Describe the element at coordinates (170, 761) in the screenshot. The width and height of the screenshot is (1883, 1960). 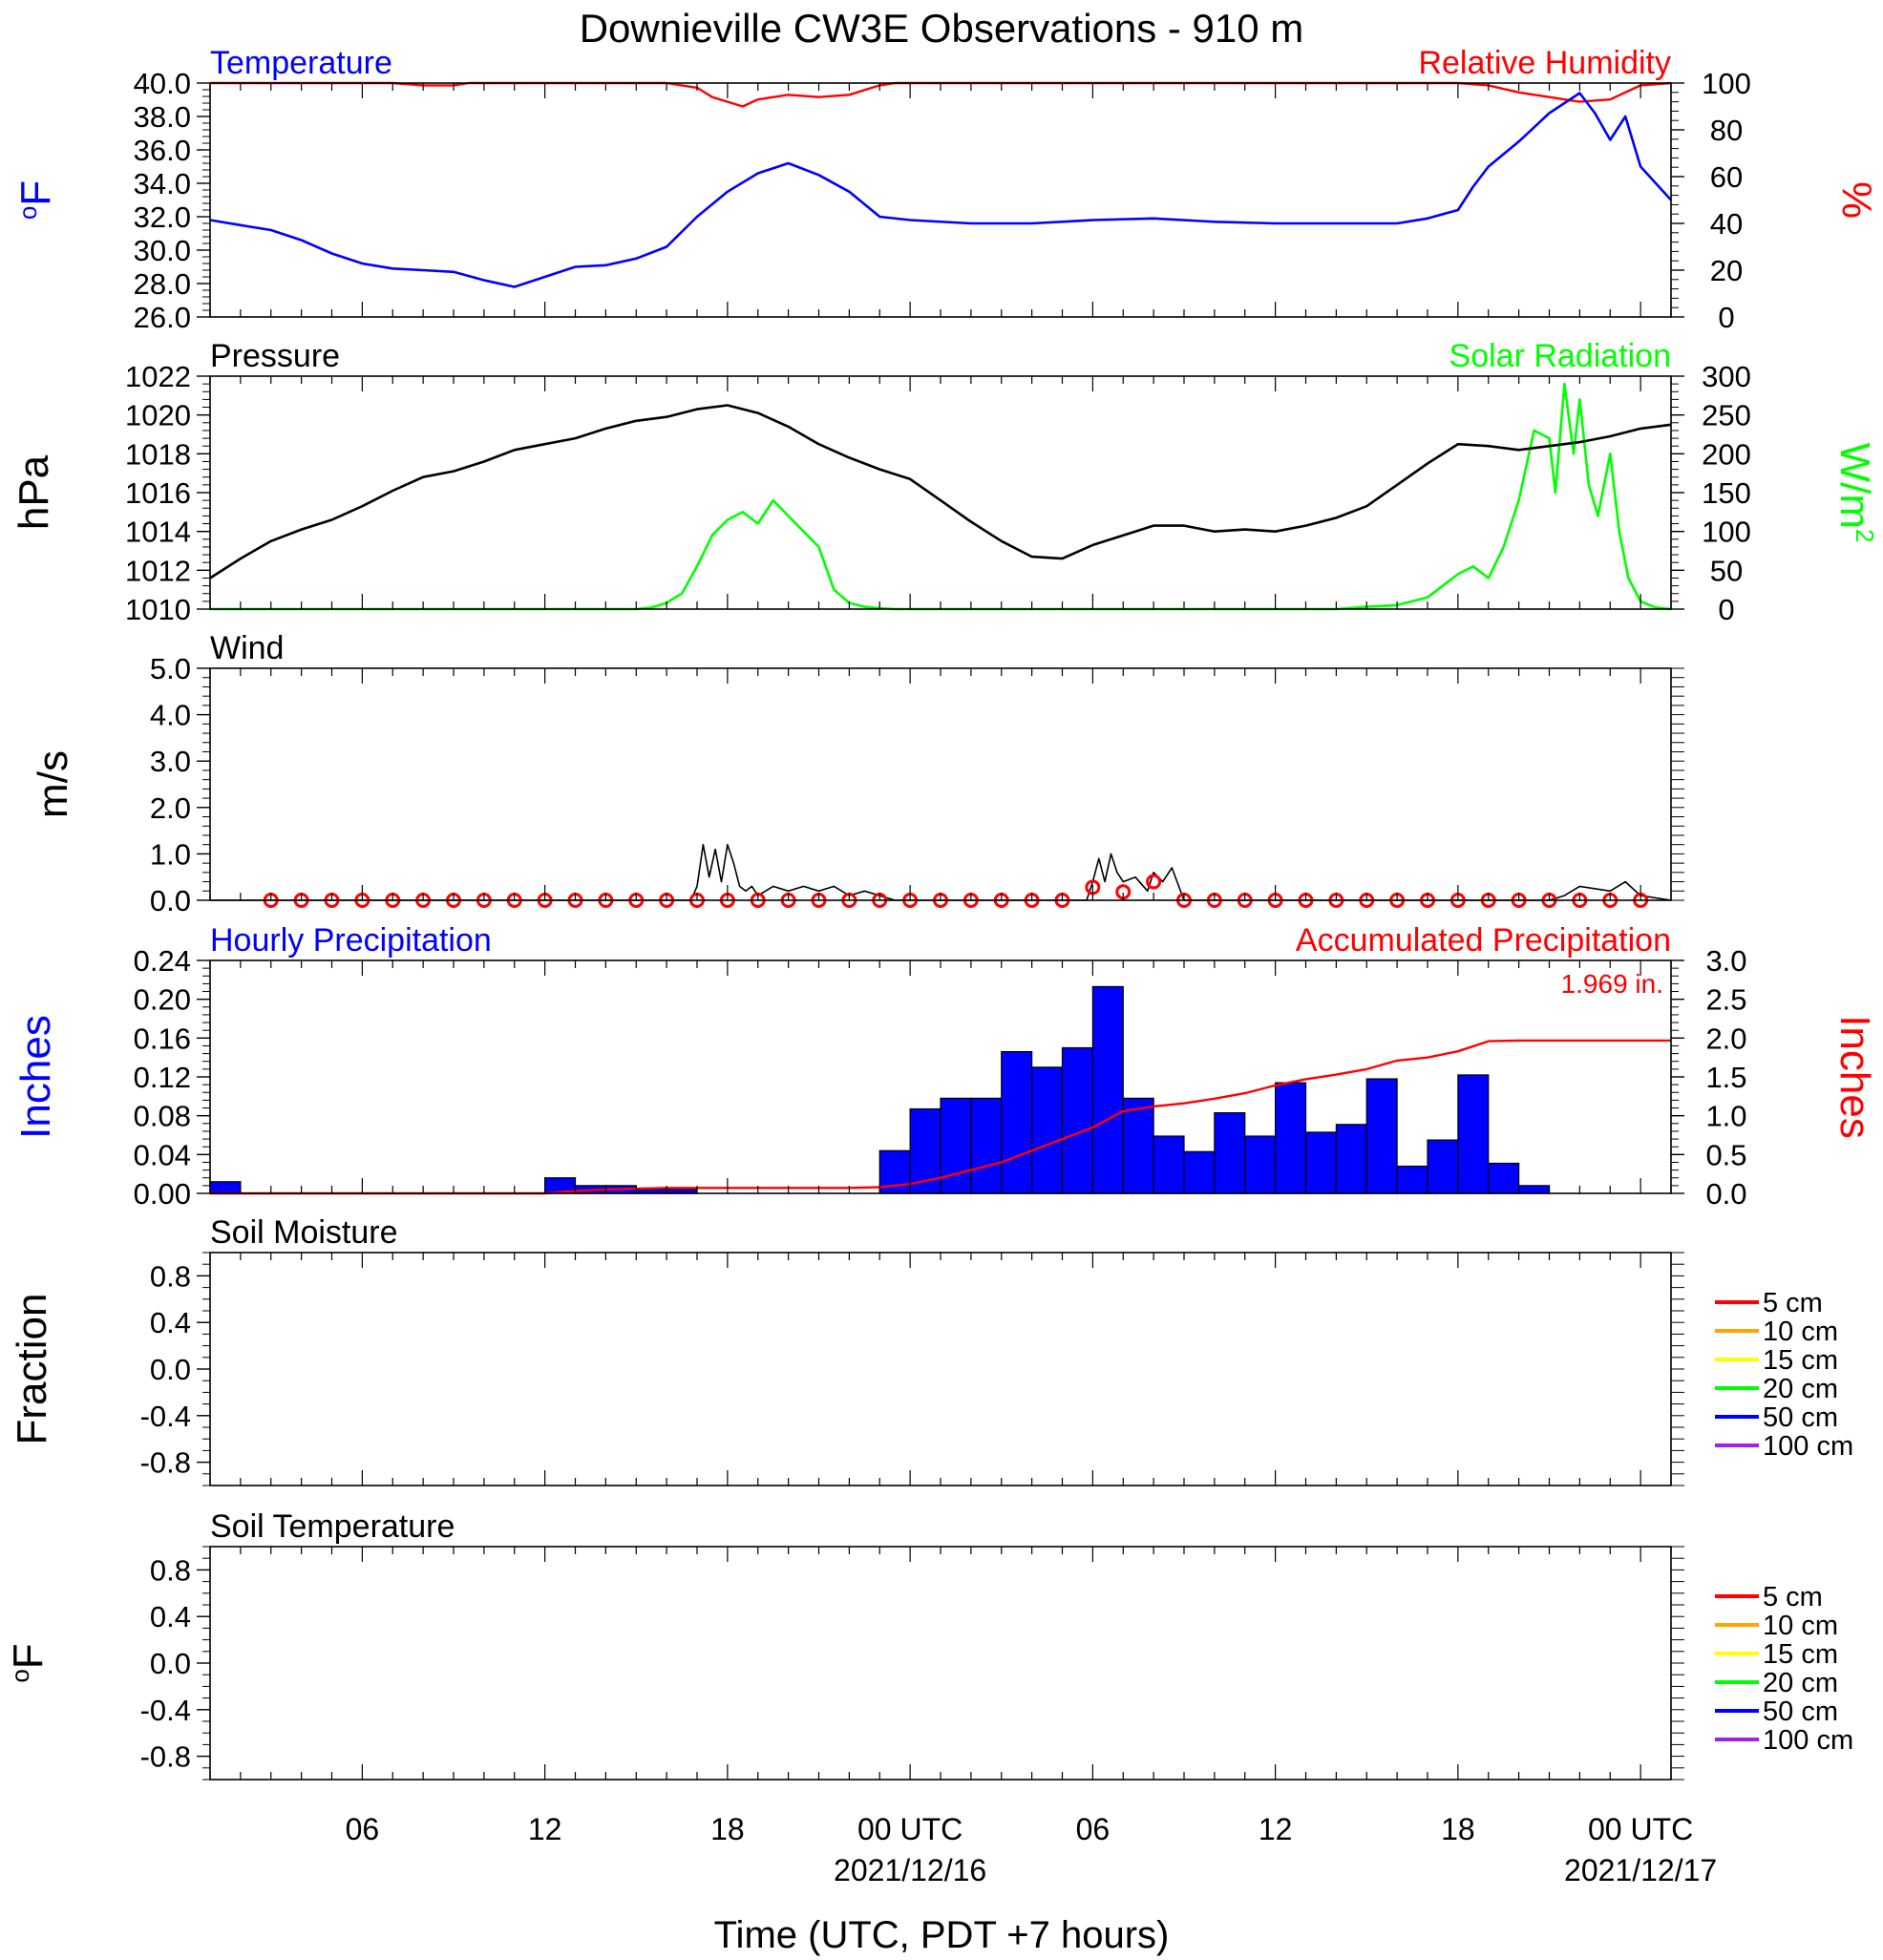
I see `y-tick-label: 3.0` at that location.